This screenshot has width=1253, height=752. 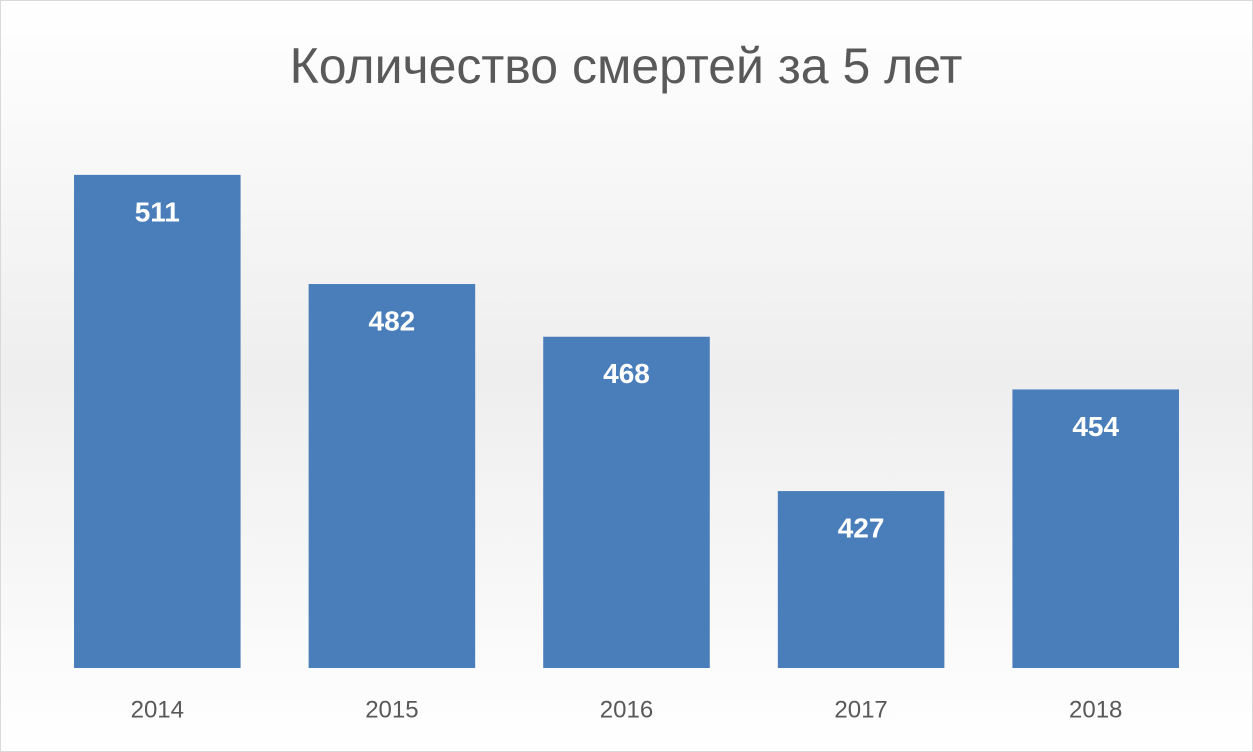 What do you see at coordinates (861, 527) in the screenshot?
I see `data-label: 427` at bounding box center [861, 527].